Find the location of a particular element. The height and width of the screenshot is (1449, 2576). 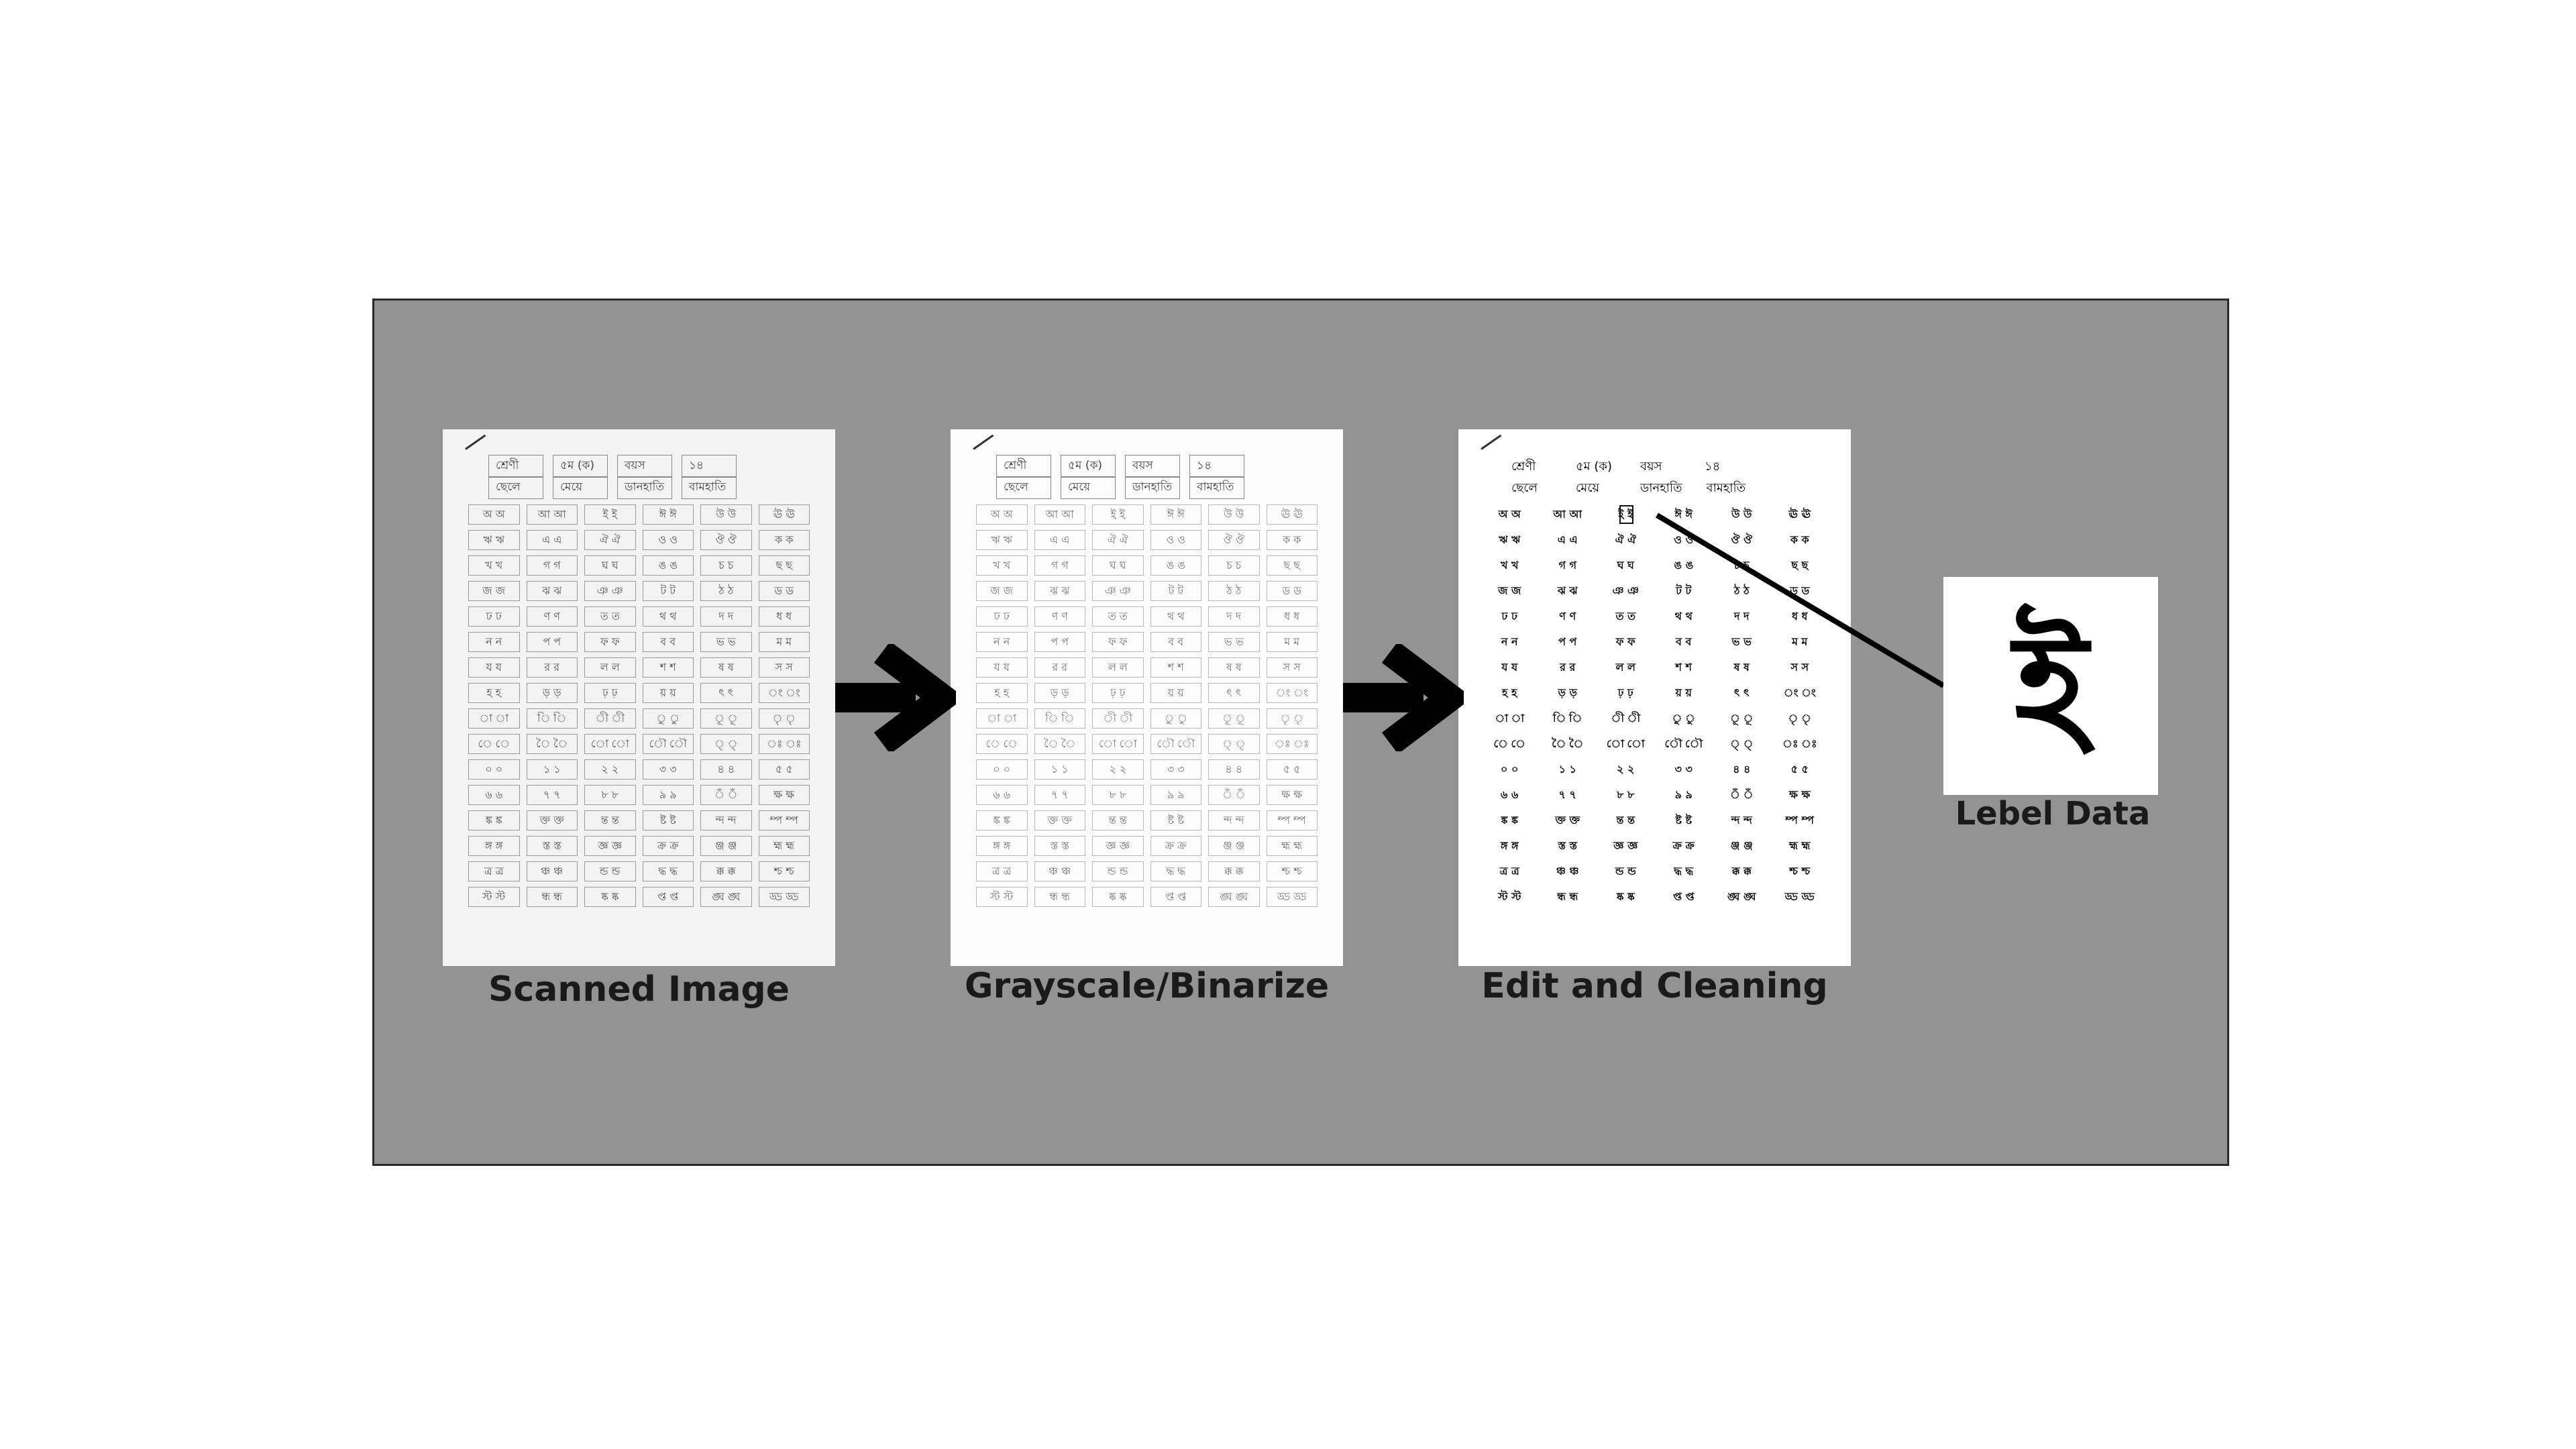

grid-cell: য য is located at coordinates (1002, 667).